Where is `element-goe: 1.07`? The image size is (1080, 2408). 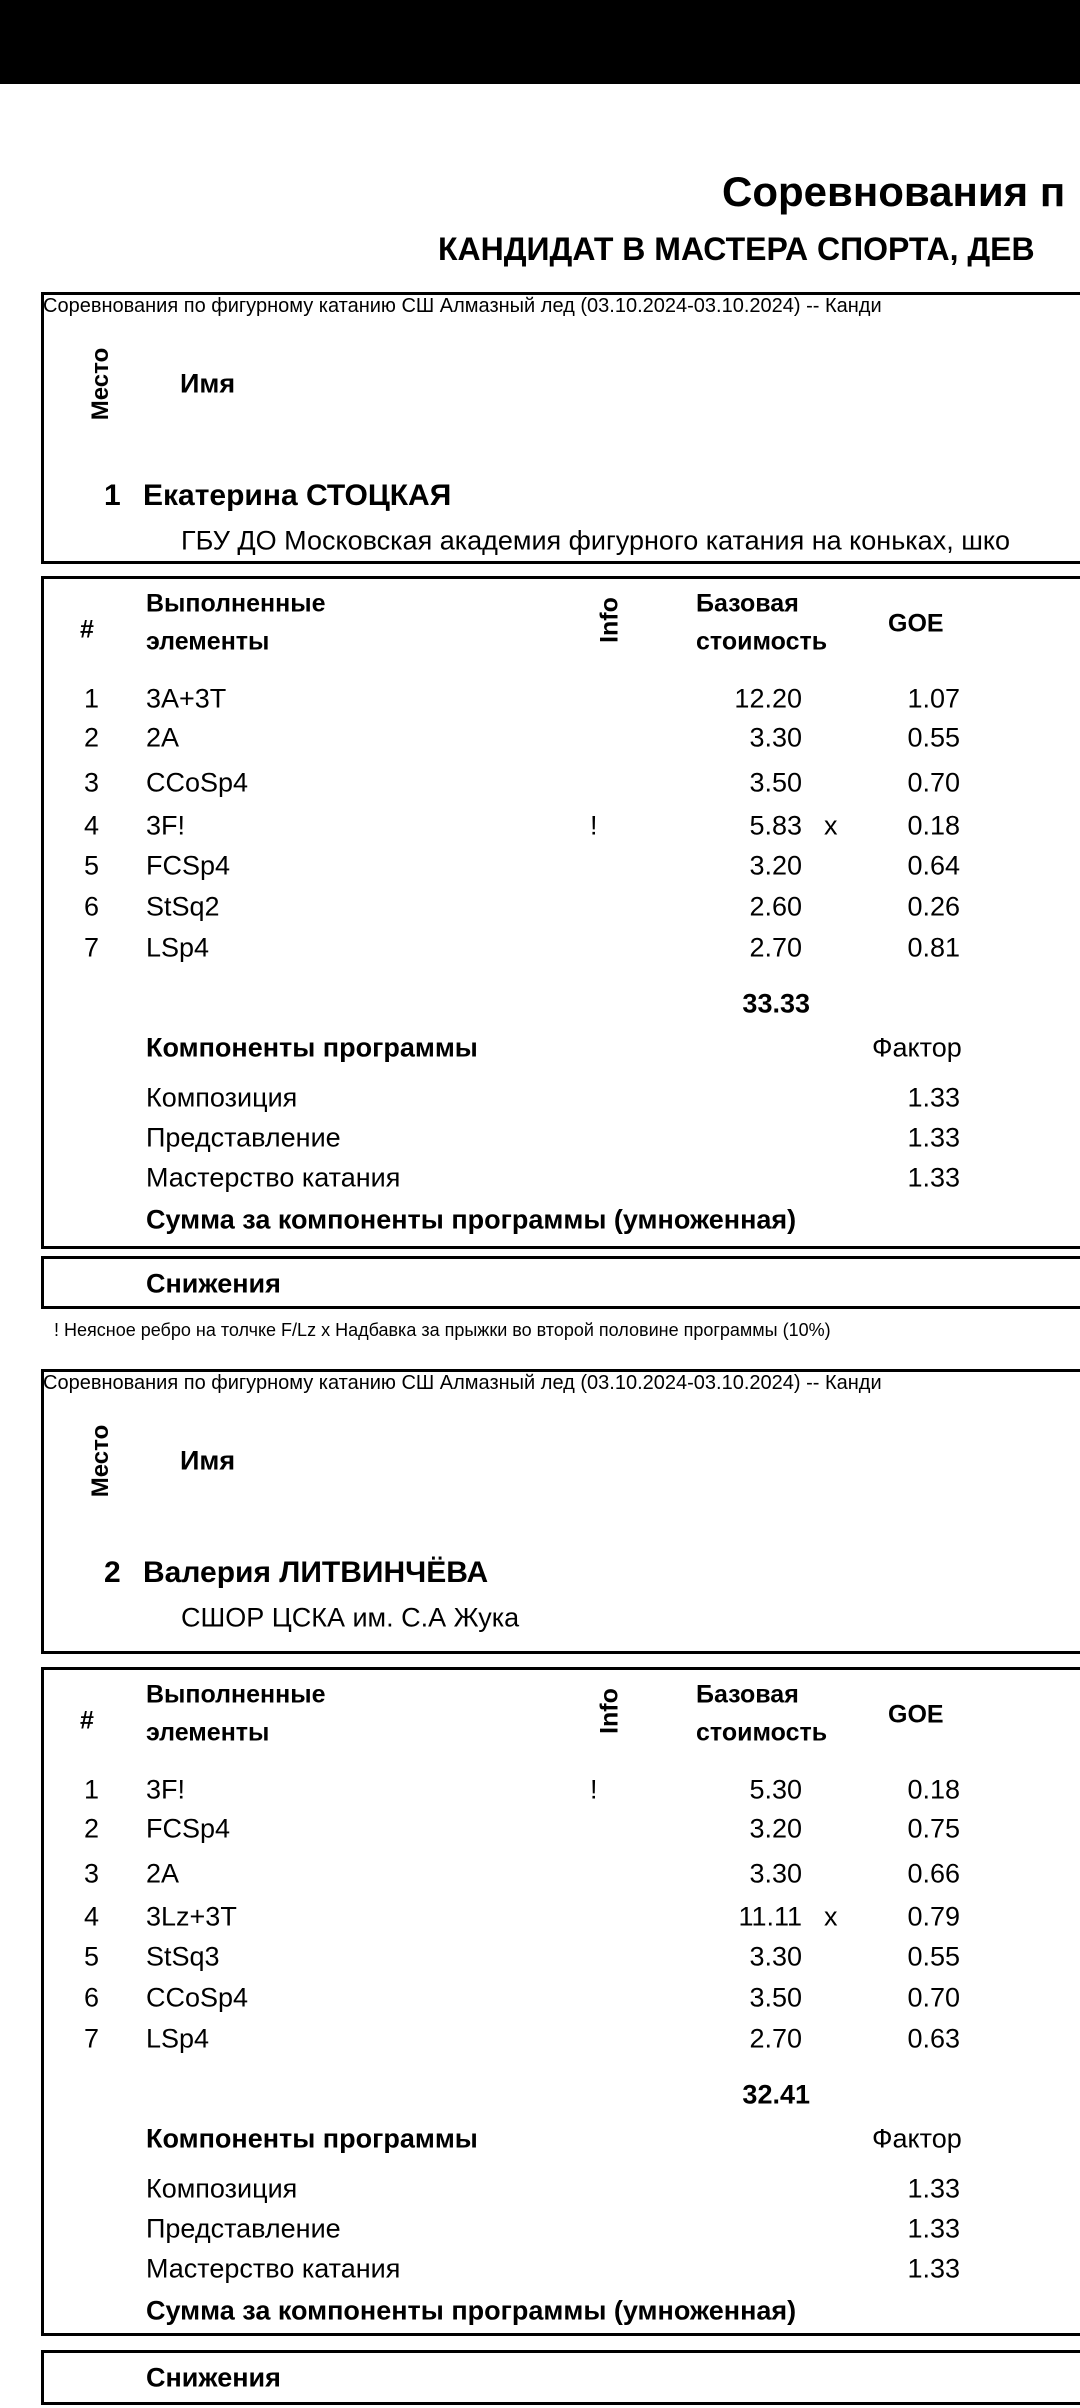 element-goe: 1.07 is located at coordinates (933, 698).